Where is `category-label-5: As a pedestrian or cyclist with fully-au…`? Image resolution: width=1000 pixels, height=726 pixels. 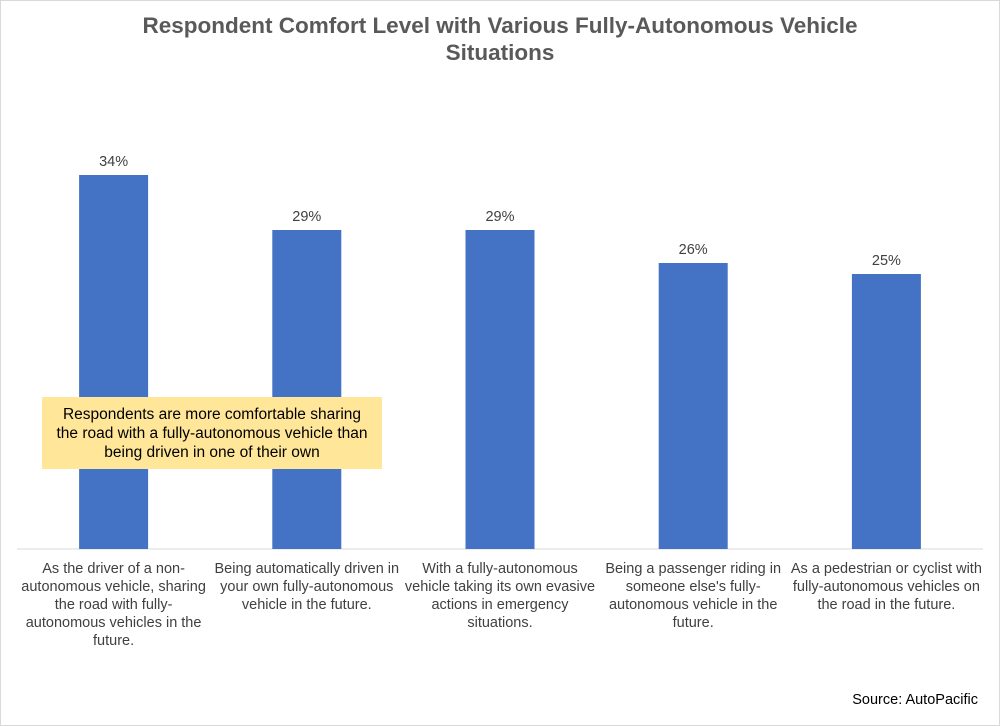 category-label-5: As a pedestrian or cyclist with fully-au… is located at coordinates (886, 587).